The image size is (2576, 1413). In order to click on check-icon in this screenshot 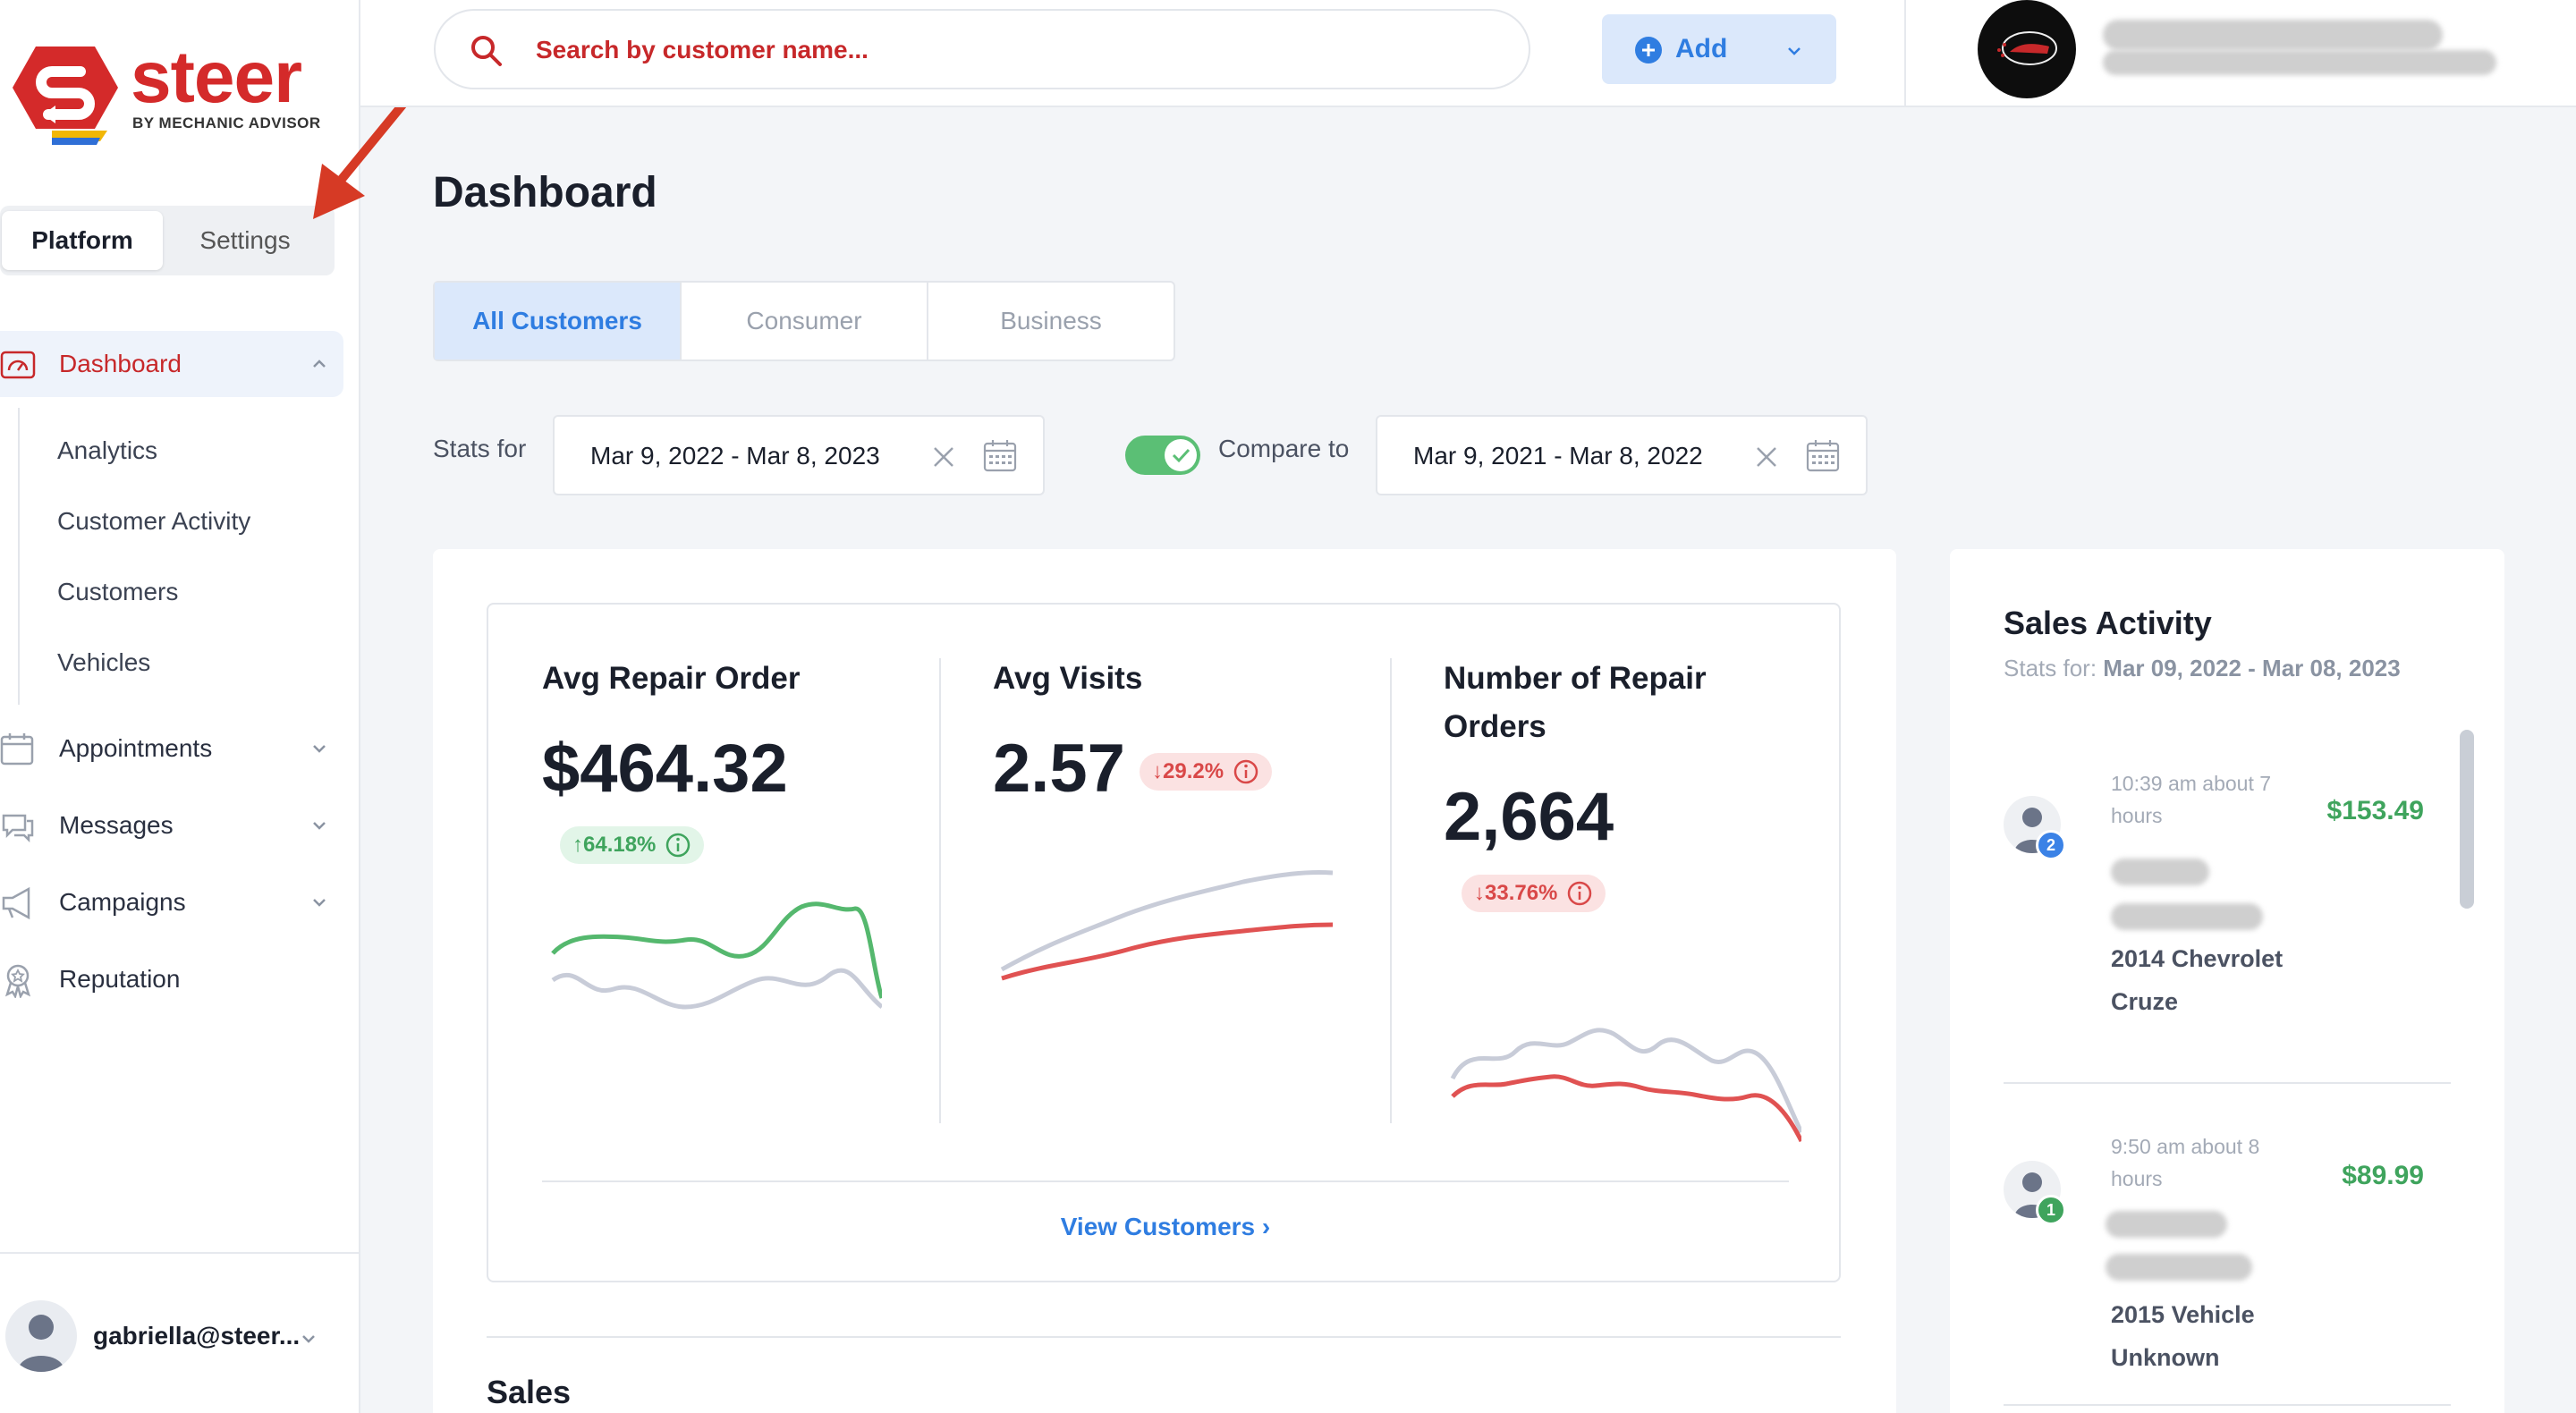, I will do `click(1181, 455)`.